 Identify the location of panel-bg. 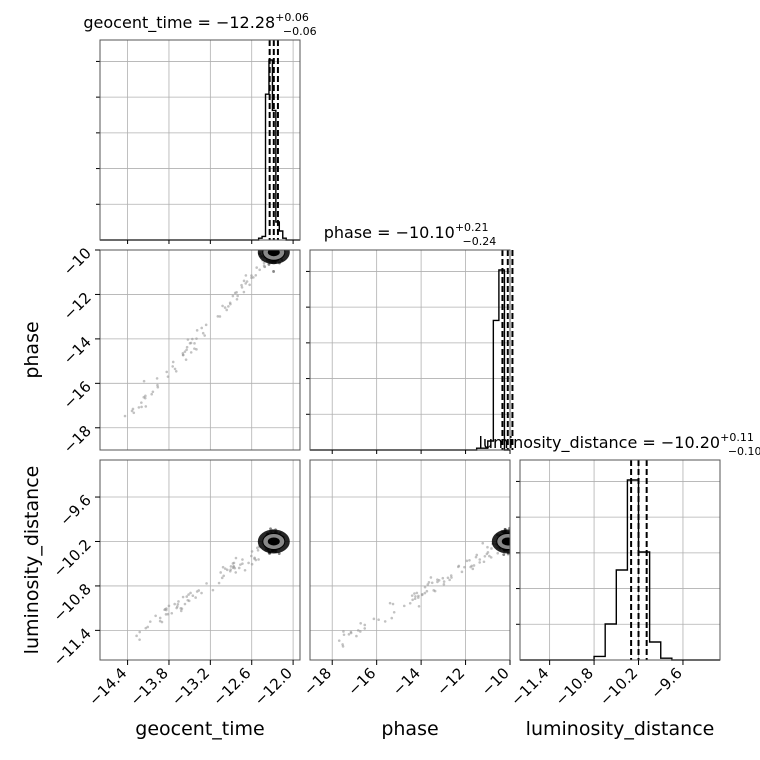
(620, 560).